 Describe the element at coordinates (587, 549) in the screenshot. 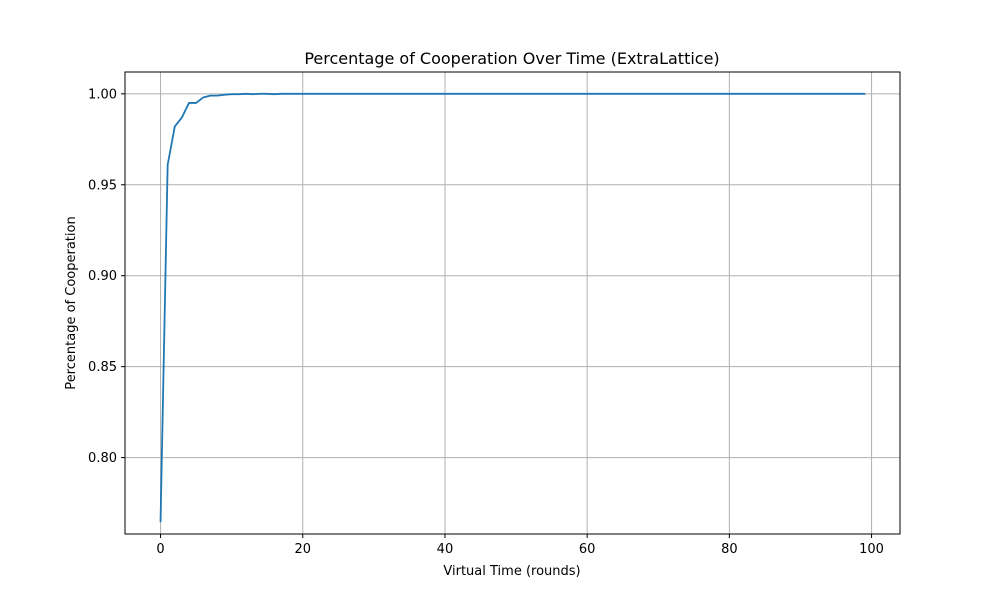

I see `x-tick-label: 60` at that location.